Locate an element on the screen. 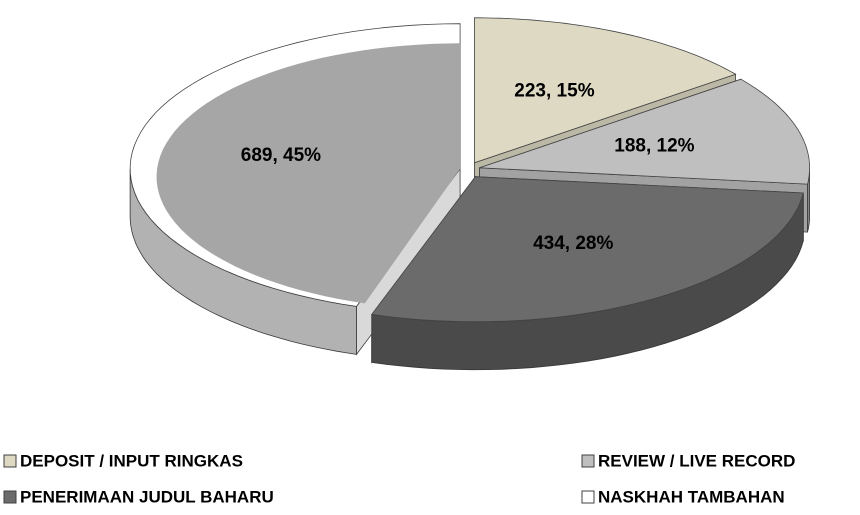  data-label: 689, 45% is located at coordinates (281, 155).